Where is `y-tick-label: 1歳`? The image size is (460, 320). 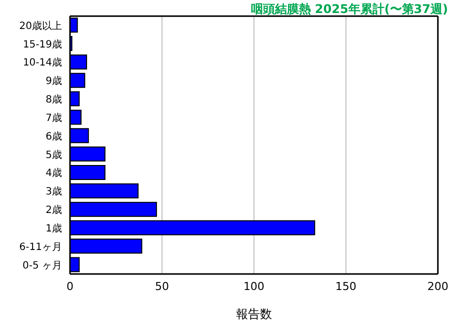
y-tick-label: 1歳 is located at coordinates (54, 228).